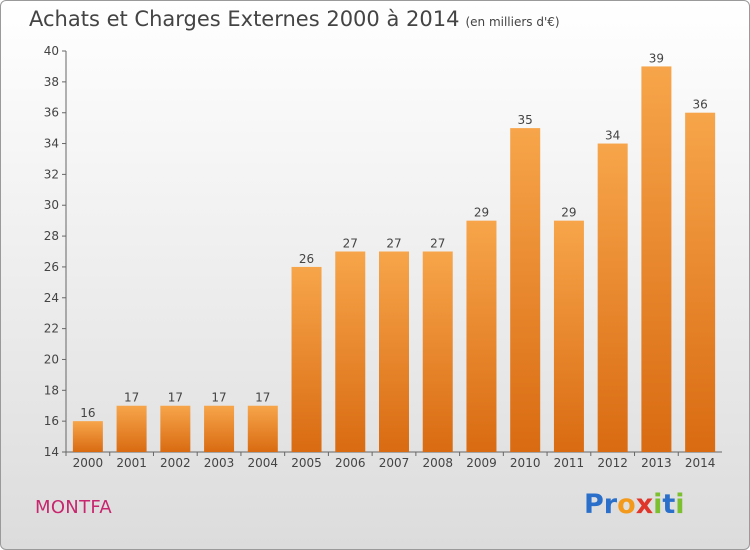  Describe the element at coordinates (699, 105) in the screenshot. I see `value-label-2014: 36` at that location.